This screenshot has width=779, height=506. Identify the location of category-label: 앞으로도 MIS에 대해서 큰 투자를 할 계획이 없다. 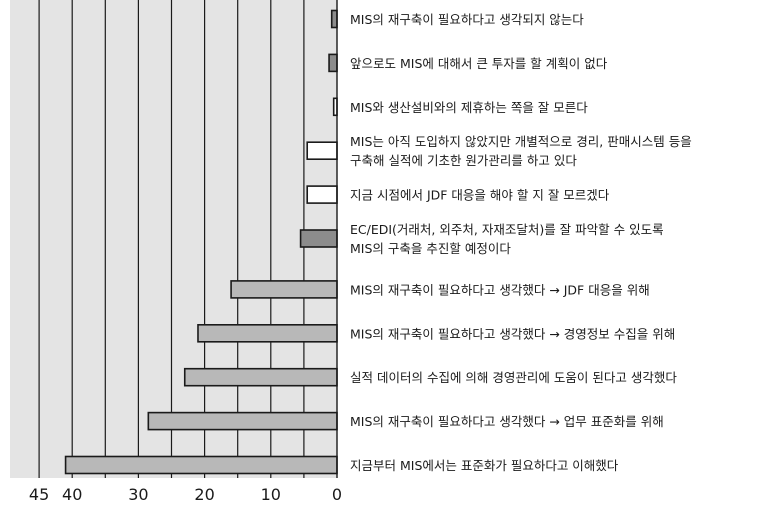
(479, 63).